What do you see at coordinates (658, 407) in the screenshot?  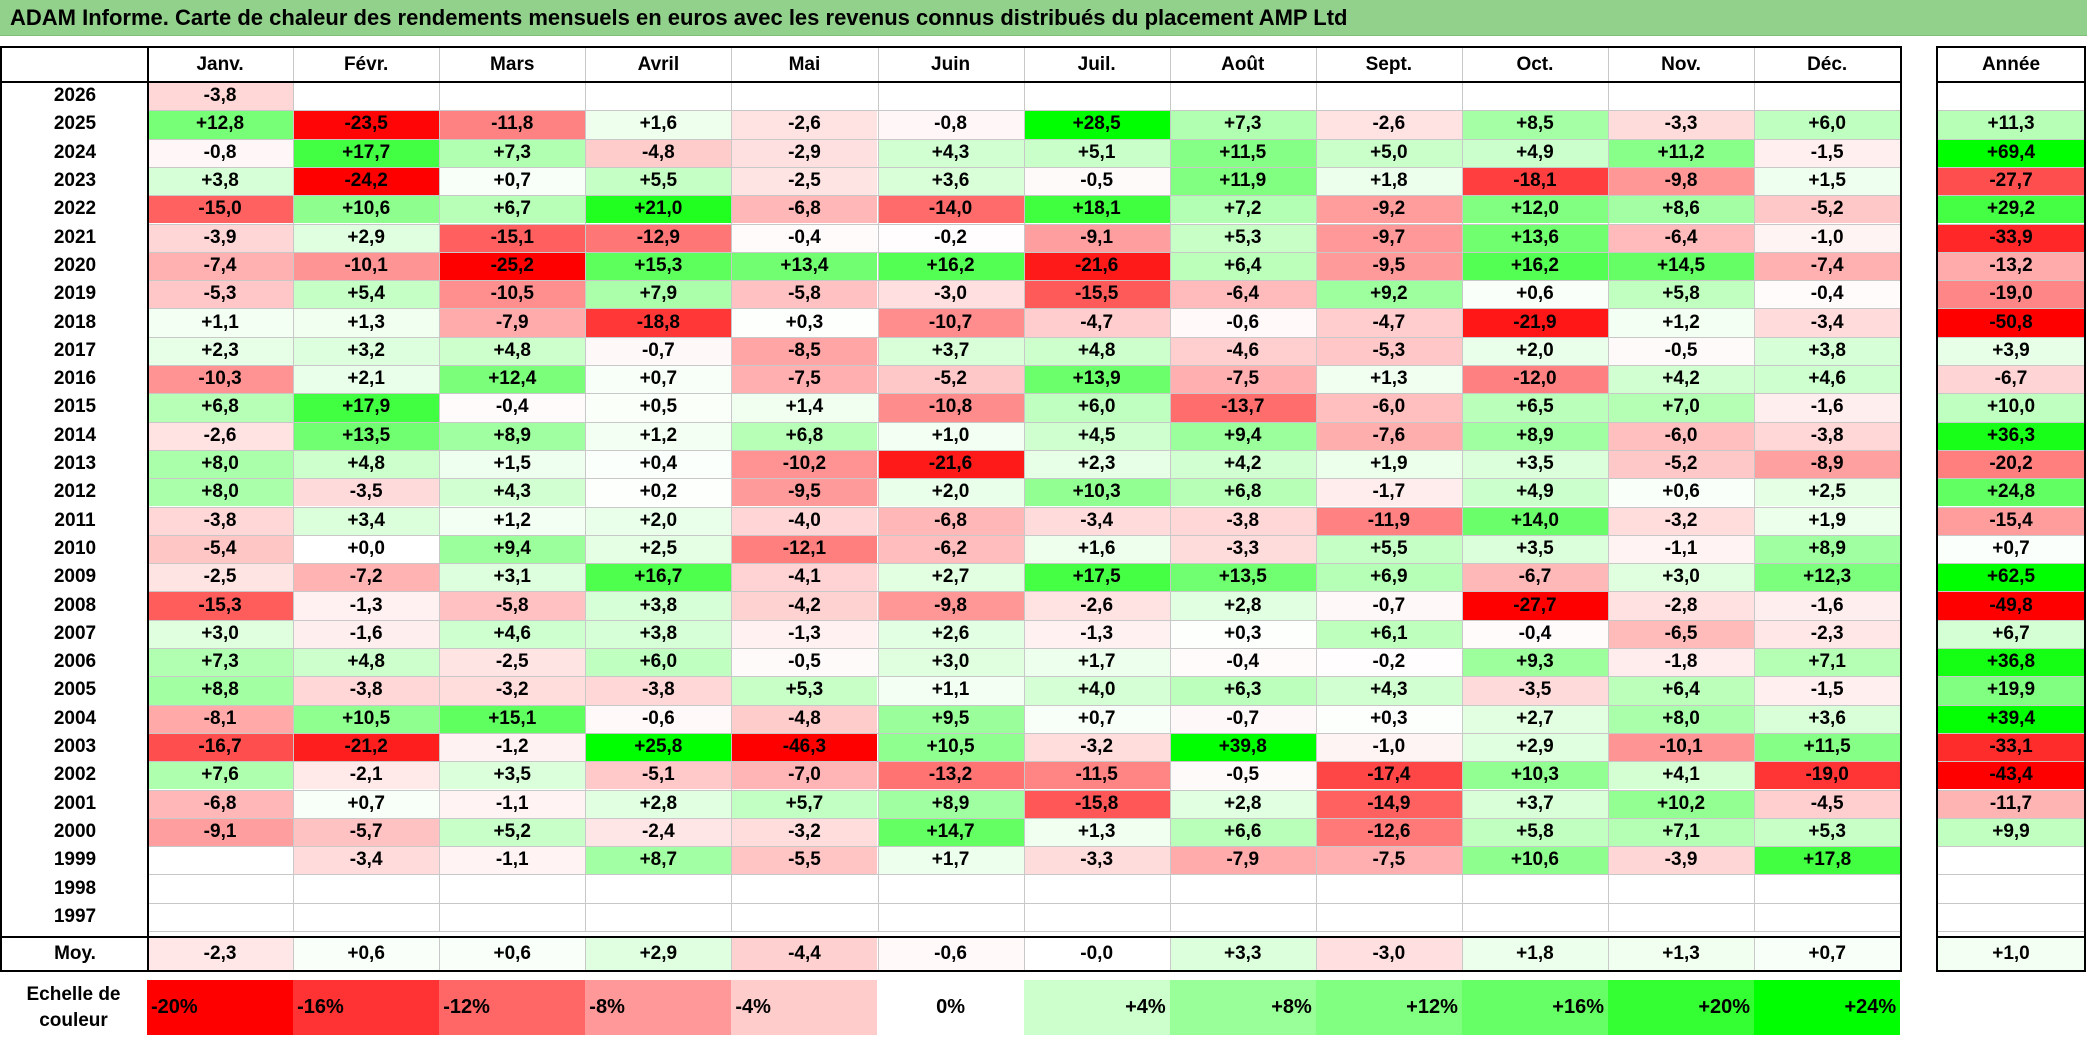 I see `heatmap-cell: +0,5` at bounding box center [658, 407].